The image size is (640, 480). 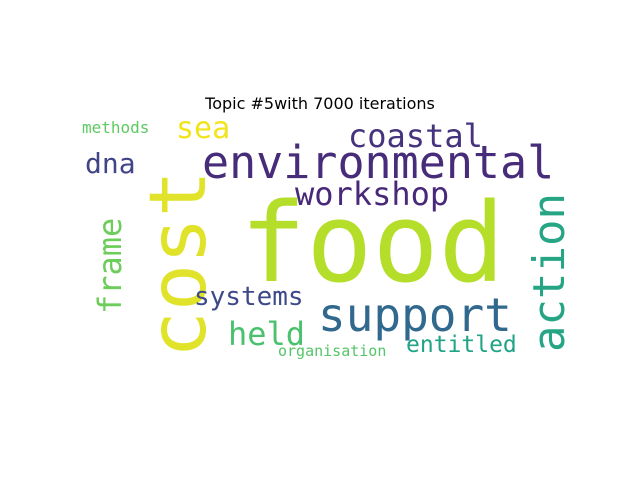 What do you see at coordinates (461, 345) in the screenshot?
I see `word-entitled: entitled` at bounding box center [461, 345].